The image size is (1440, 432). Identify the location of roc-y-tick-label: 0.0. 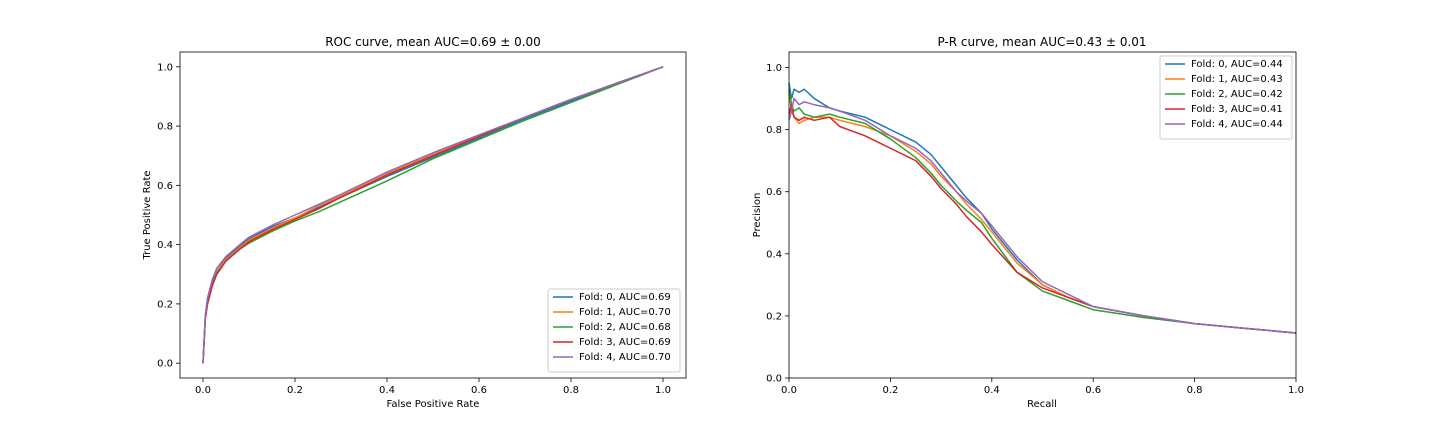
(165, 364).